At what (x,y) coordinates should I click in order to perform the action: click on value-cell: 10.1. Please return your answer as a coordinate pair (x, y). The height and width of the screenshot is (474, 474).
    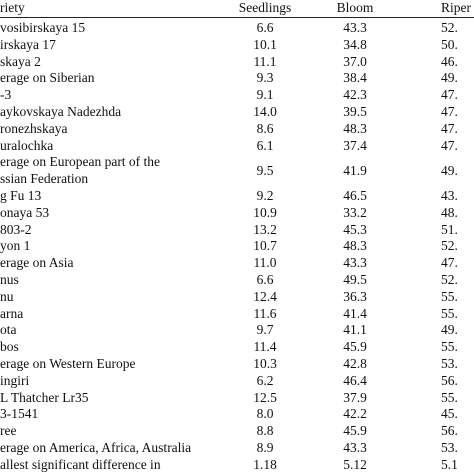
    Looking at the image, I should click on (265, 44).